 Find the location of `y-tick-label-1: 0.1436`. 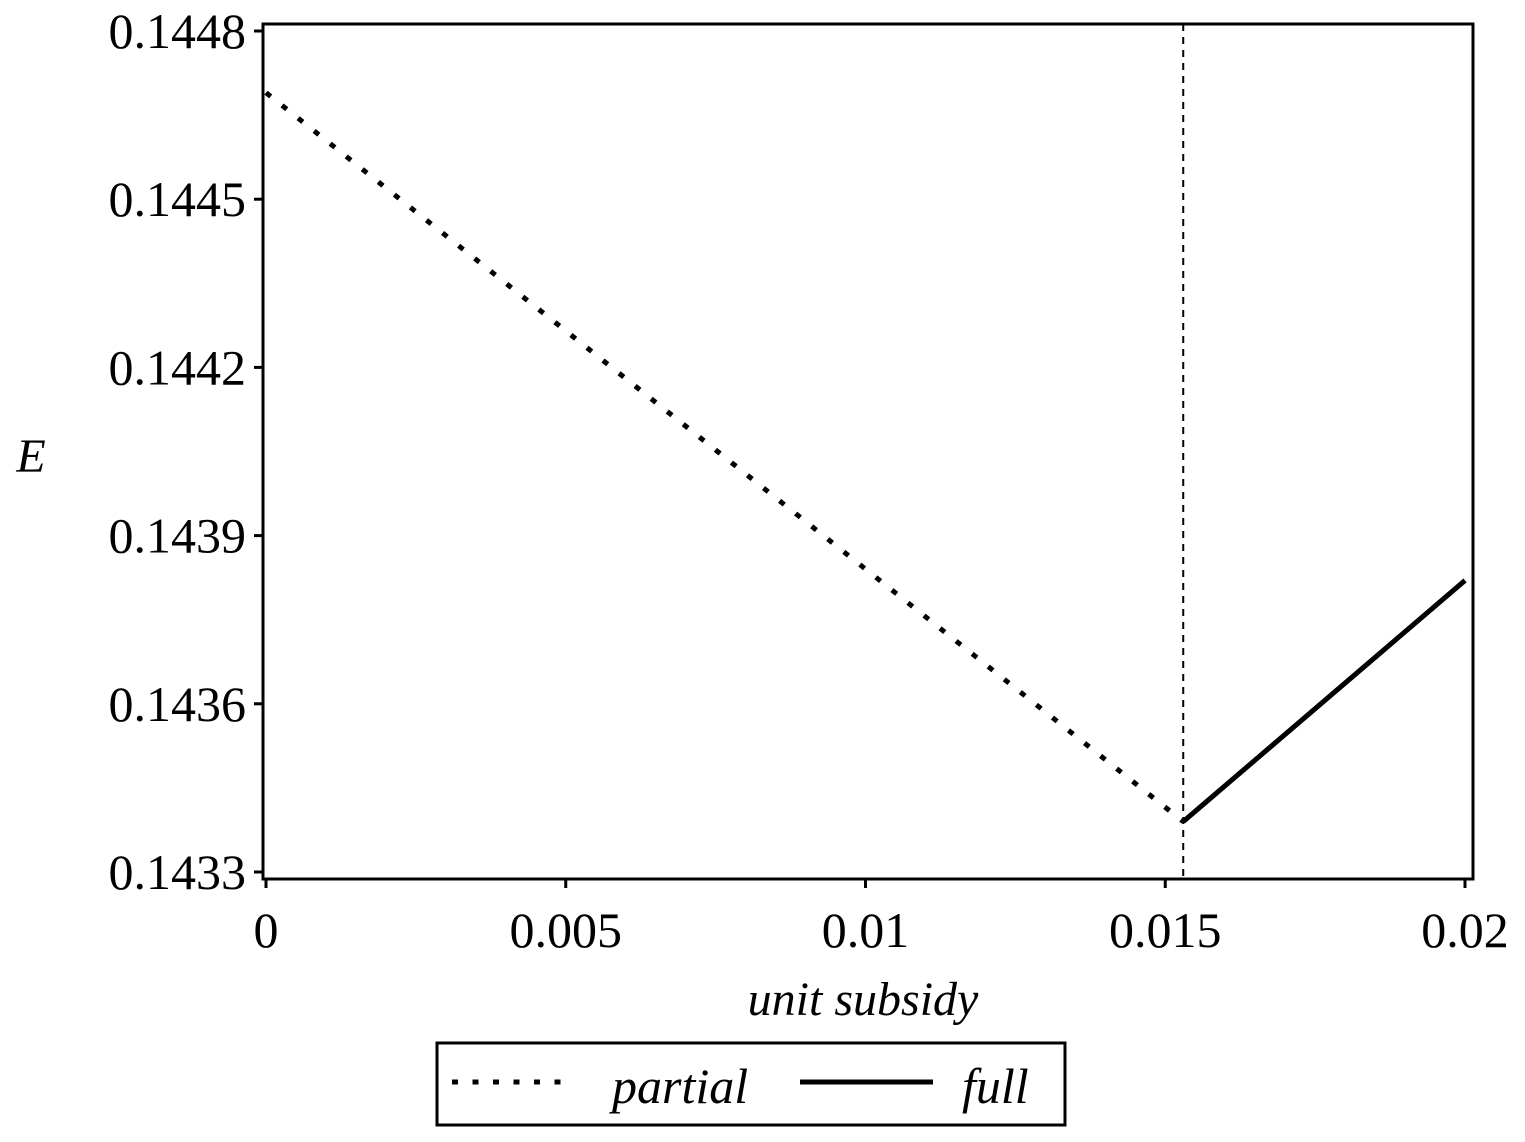

y-tick-label-1: 0.1436 is located at coordinates (178, 704).